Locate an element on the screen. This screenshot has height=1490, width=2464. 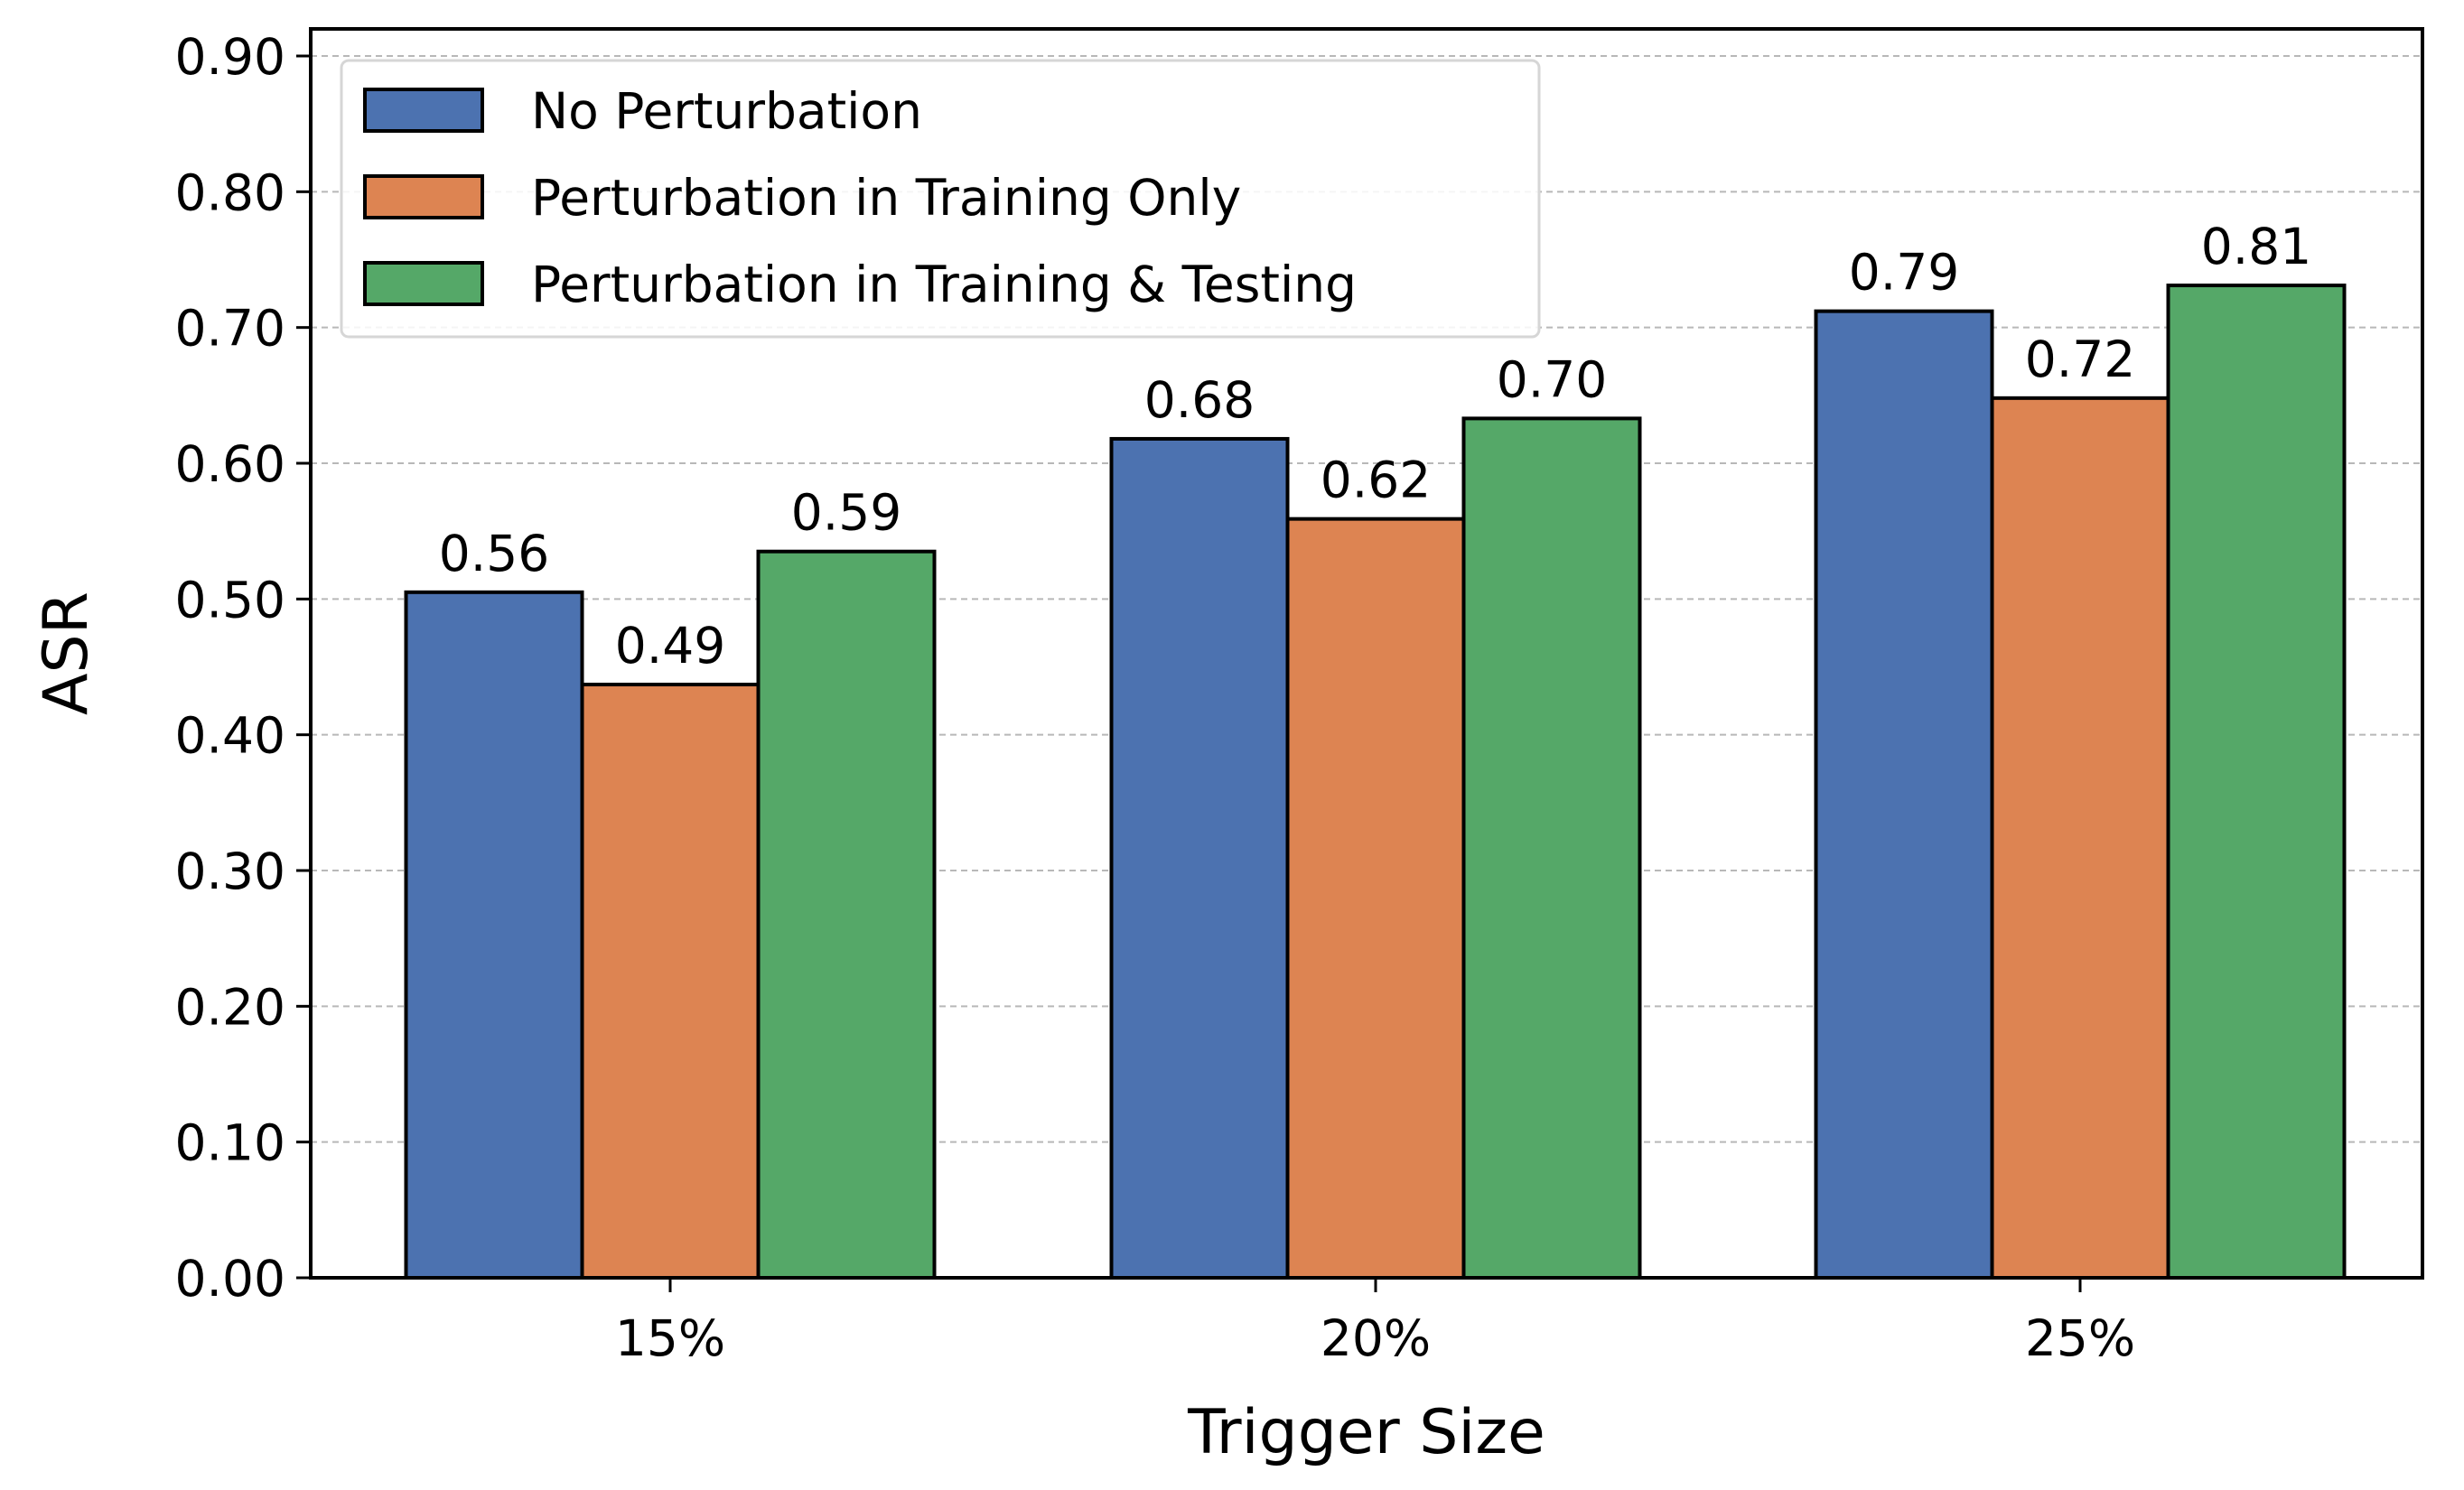
x-tick-label: 20% is located at coordinates (1376, 1338).